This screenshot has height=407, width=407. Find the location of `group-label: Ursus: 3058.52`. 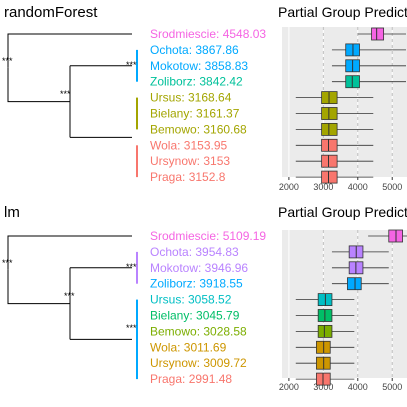

group-label: Ursus: 3058.52 is located at coordinates (191, 300).